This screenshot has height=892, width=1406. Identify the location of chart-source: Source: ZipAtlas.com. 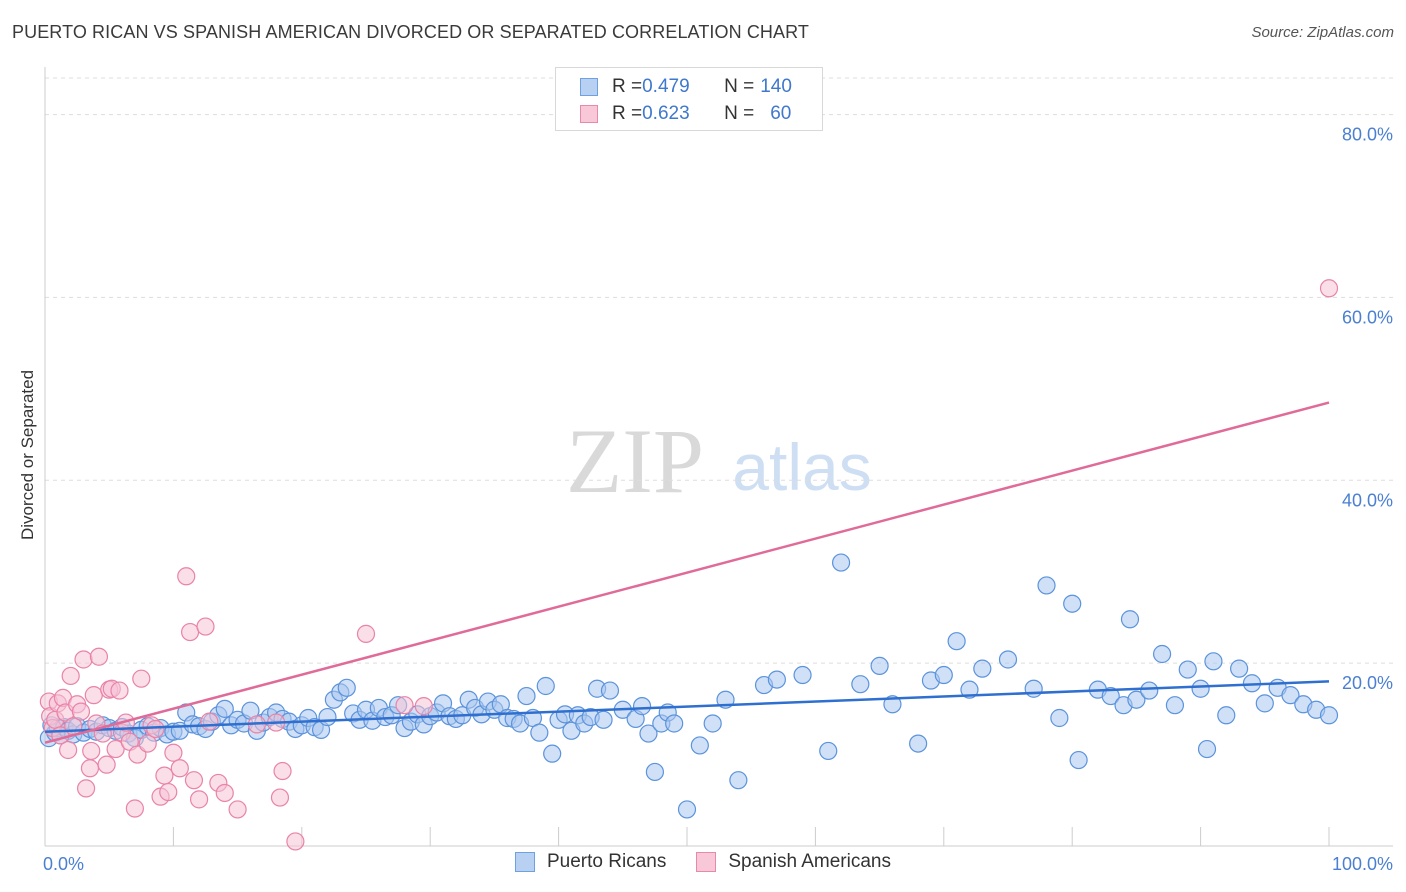
(1322, 32).